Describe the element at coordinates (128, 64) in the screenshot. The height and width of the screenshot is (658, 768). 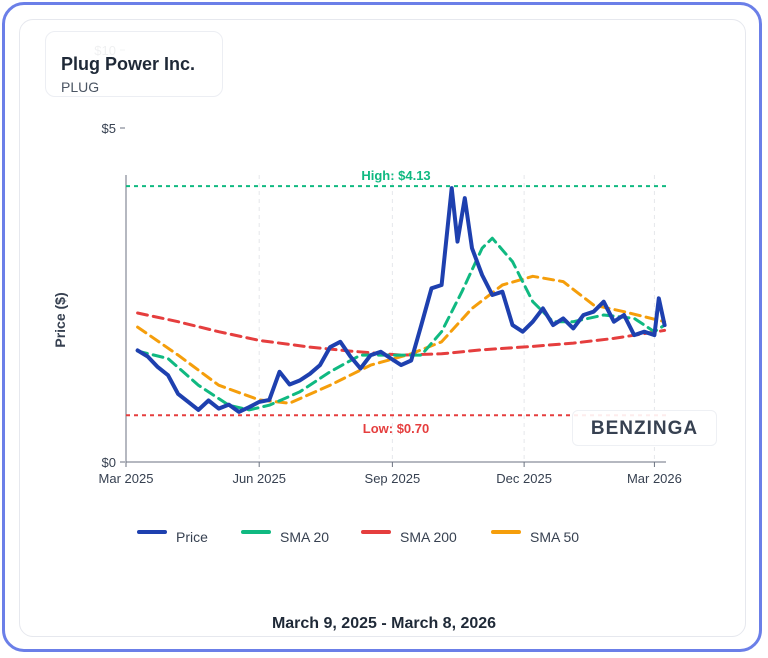
I see `company-name: Plug Power Inc.` at that location.